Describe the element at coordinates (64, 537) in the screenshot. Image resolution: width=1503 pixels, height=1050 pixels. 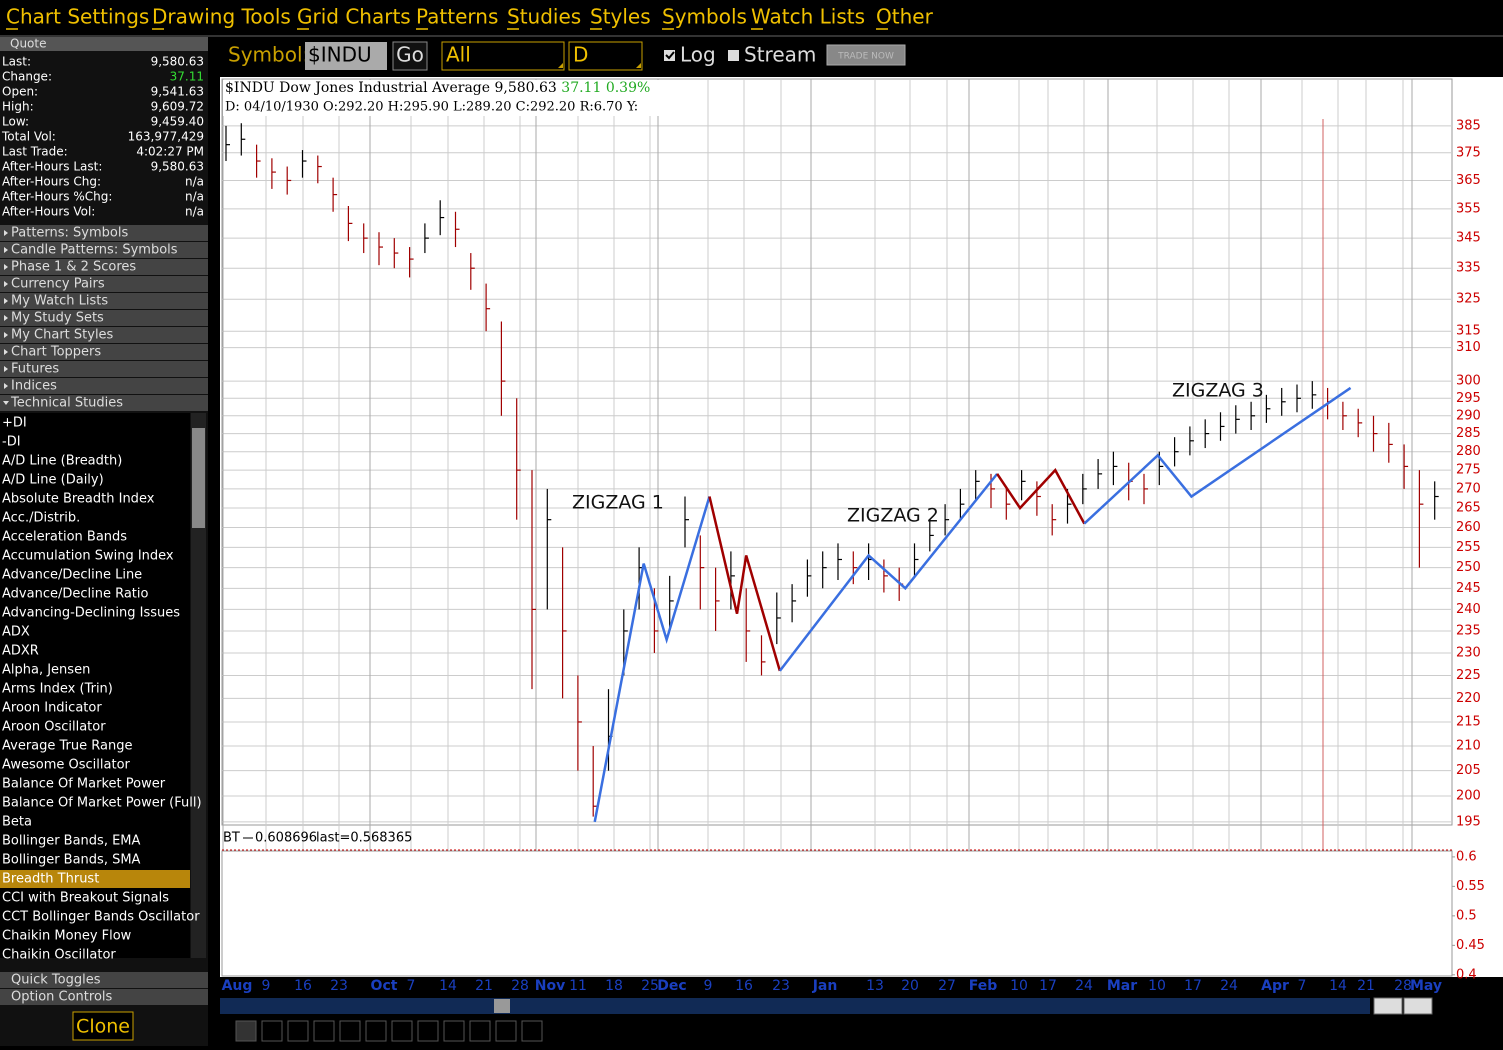
I see `study-item: Acceleration Bands` at that location.